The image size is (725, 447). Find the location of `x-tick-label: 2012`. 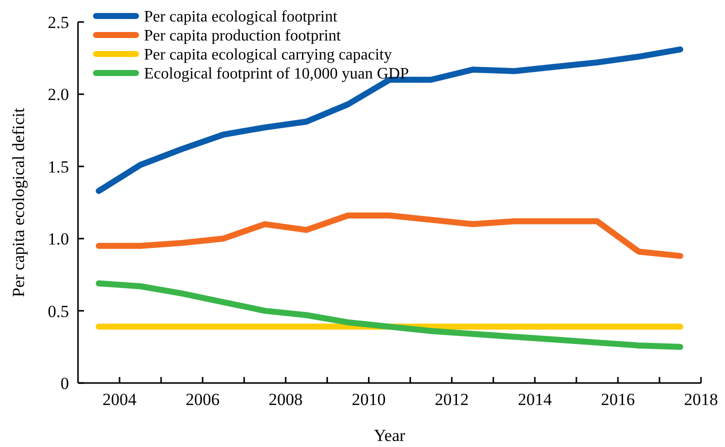

x-tick-label: 2012 is located at coordinates (451, 399).